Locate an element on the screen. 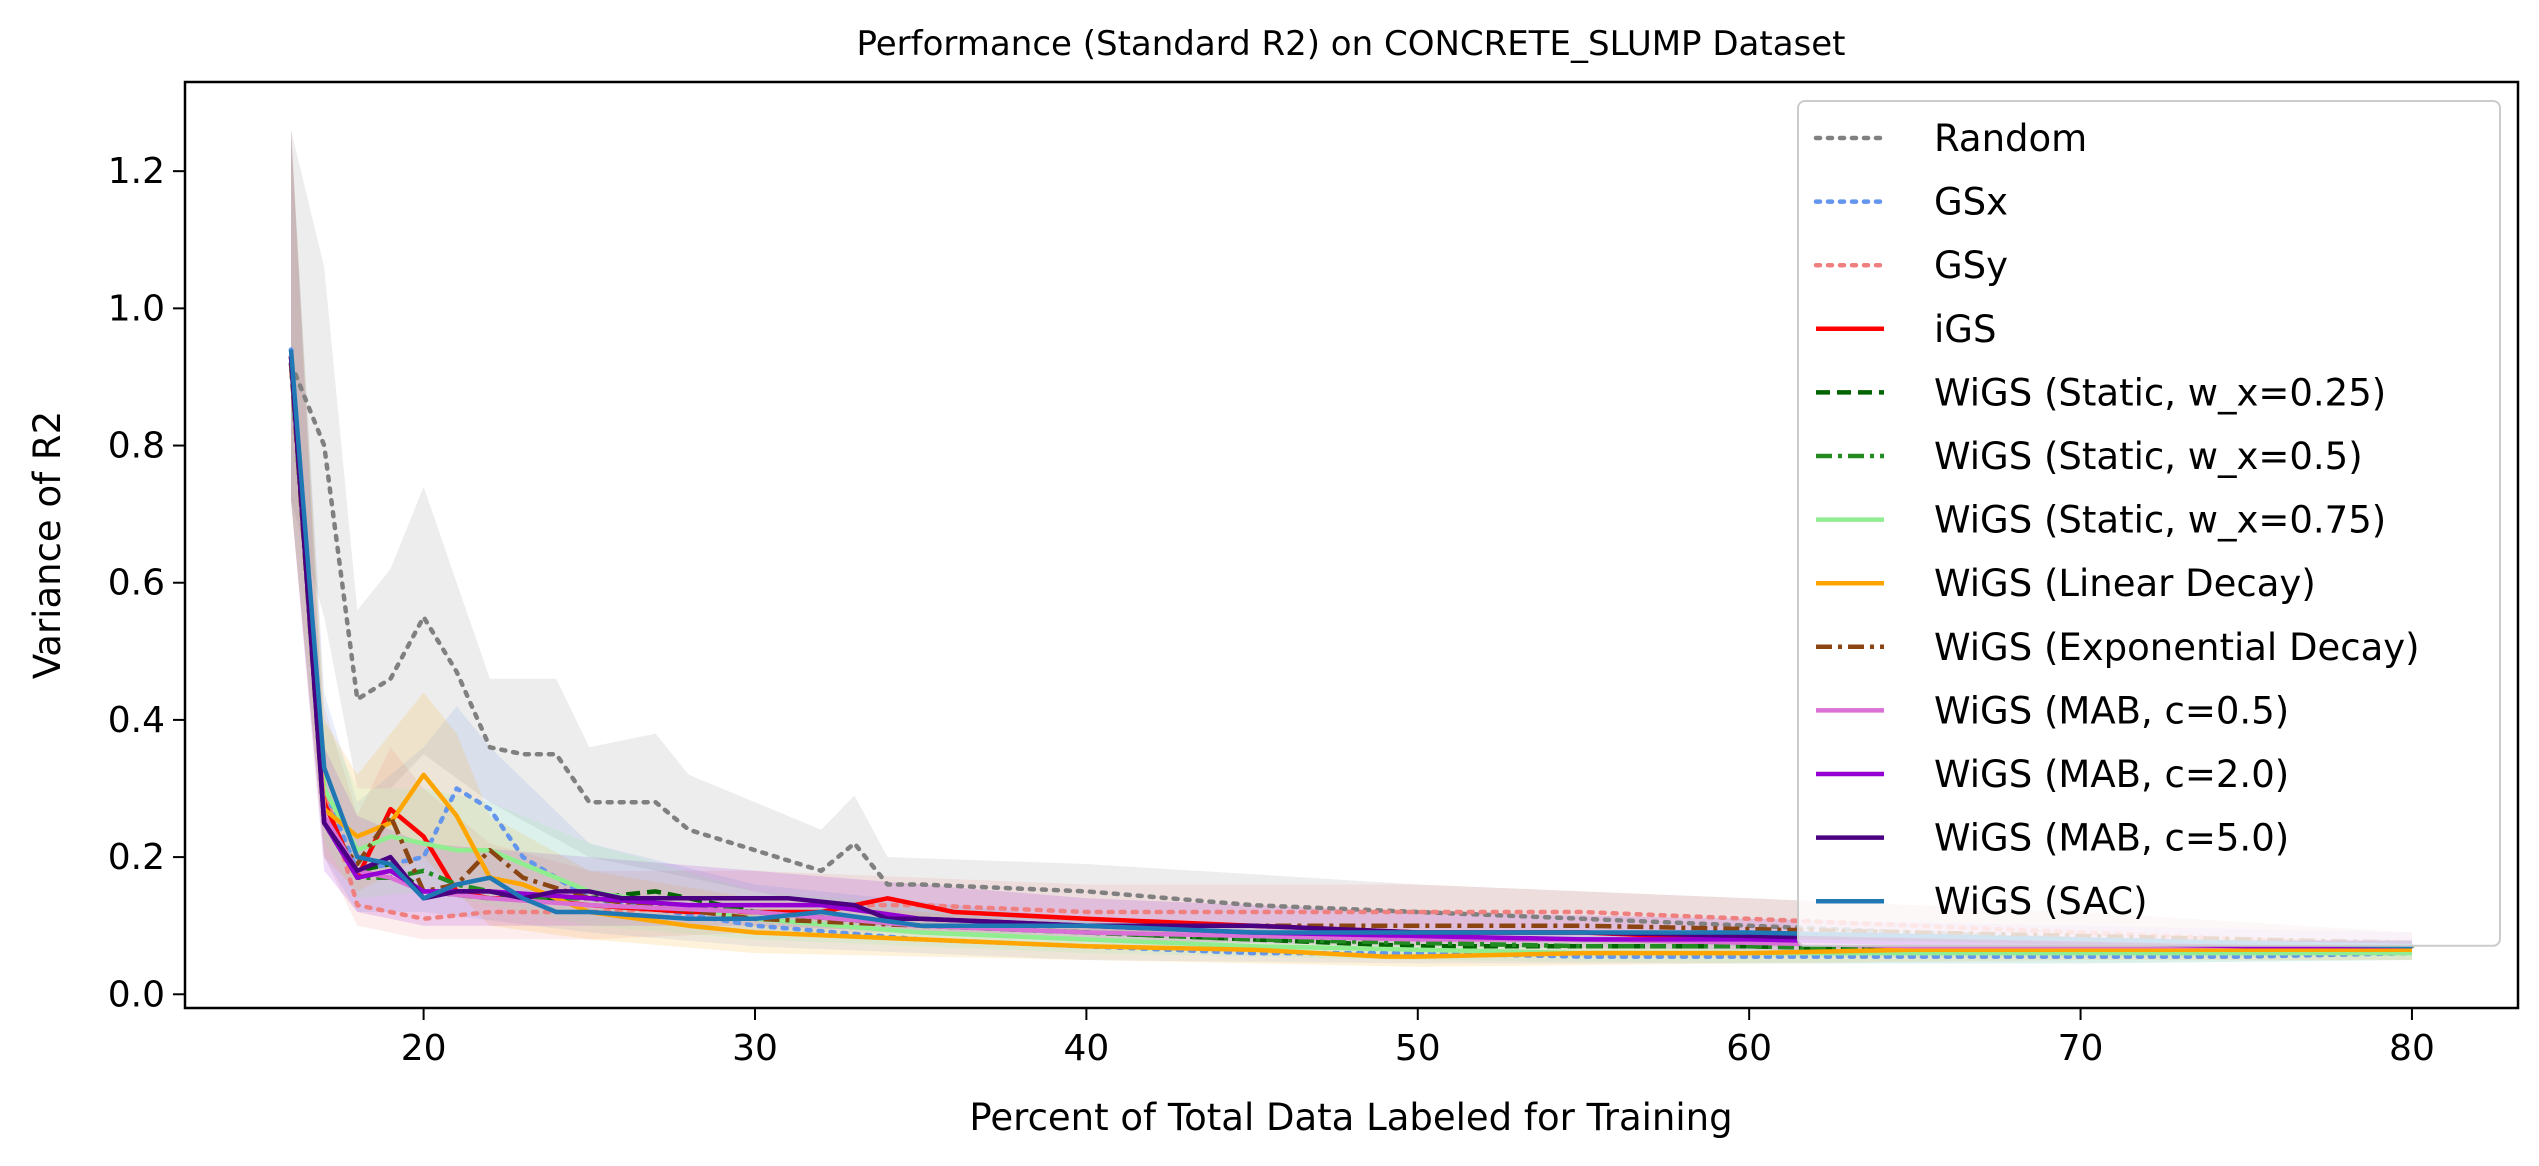 This screenshot has width=2539, height=1166. x-tick-label: 60 is located at coordinates (1749, 1048).